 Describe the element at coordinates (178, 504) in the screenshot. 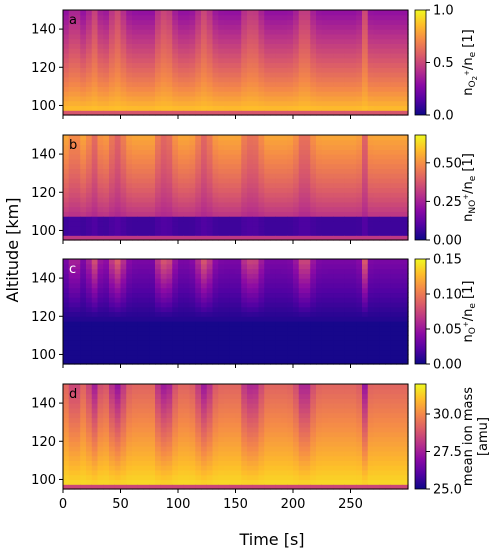

I see `x-tick-label: 100` at that location.